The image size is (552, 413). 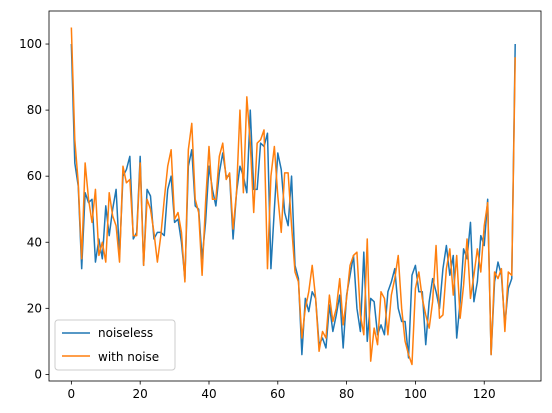 I want to click on x-tick-label: 20, so click(x=140, y=394).